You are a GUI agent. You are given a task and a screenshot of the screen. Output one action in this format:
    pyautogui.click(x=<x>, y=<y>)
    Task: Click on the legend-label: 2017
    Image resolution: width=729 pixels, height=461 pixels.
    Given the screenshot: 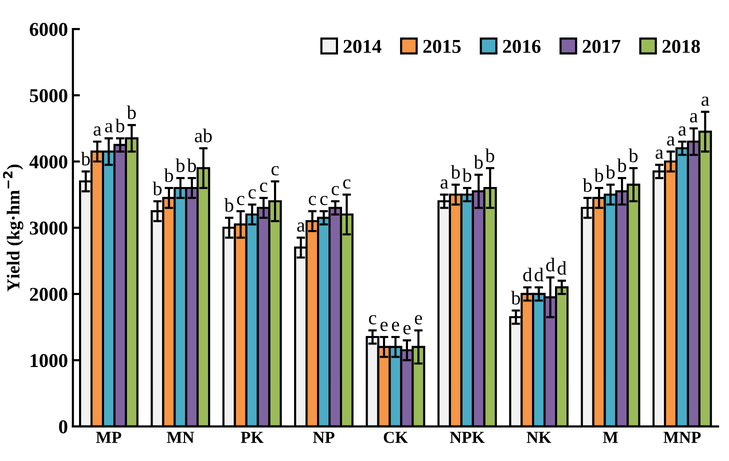 What is the action you would take?
    pyautogui.click(x=601, y=46)
    